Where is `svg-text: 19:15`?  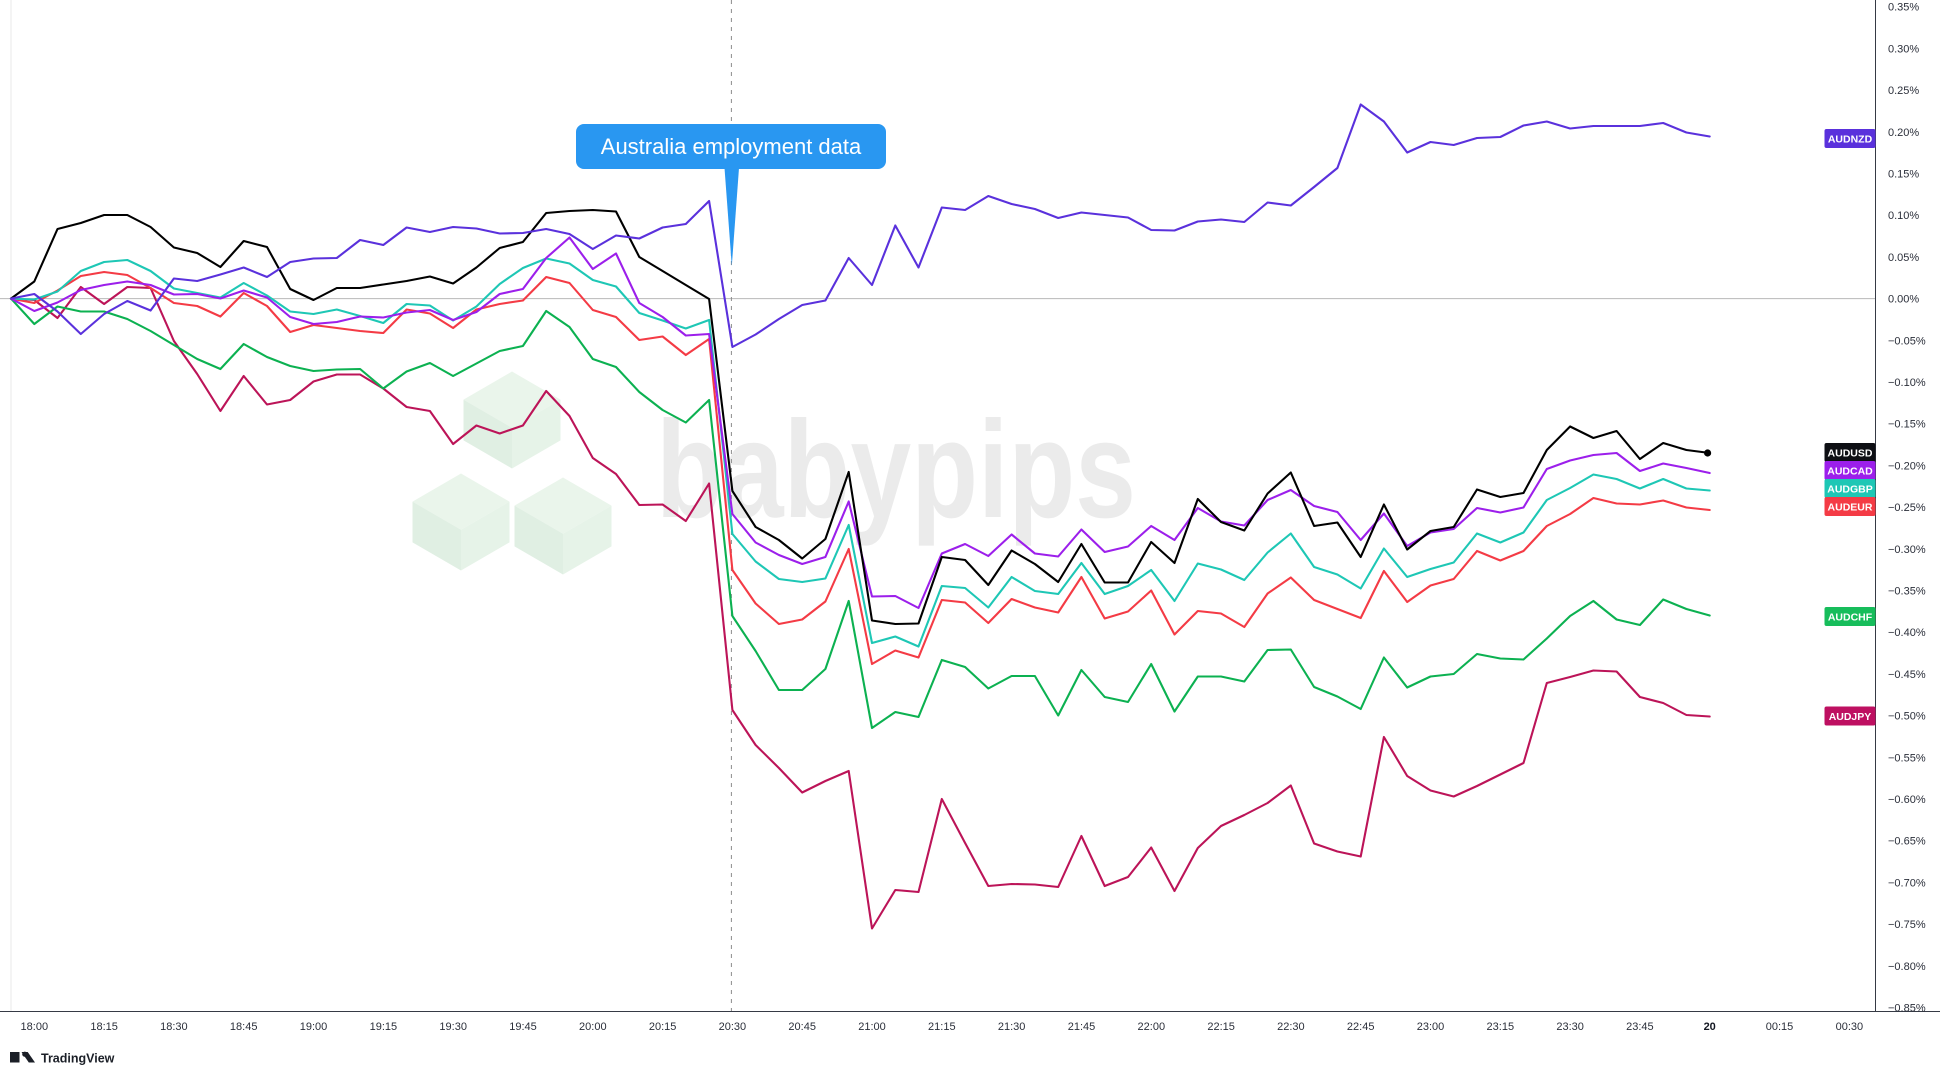
svg-text: 19:15 is located at coordinates (384, 1027).